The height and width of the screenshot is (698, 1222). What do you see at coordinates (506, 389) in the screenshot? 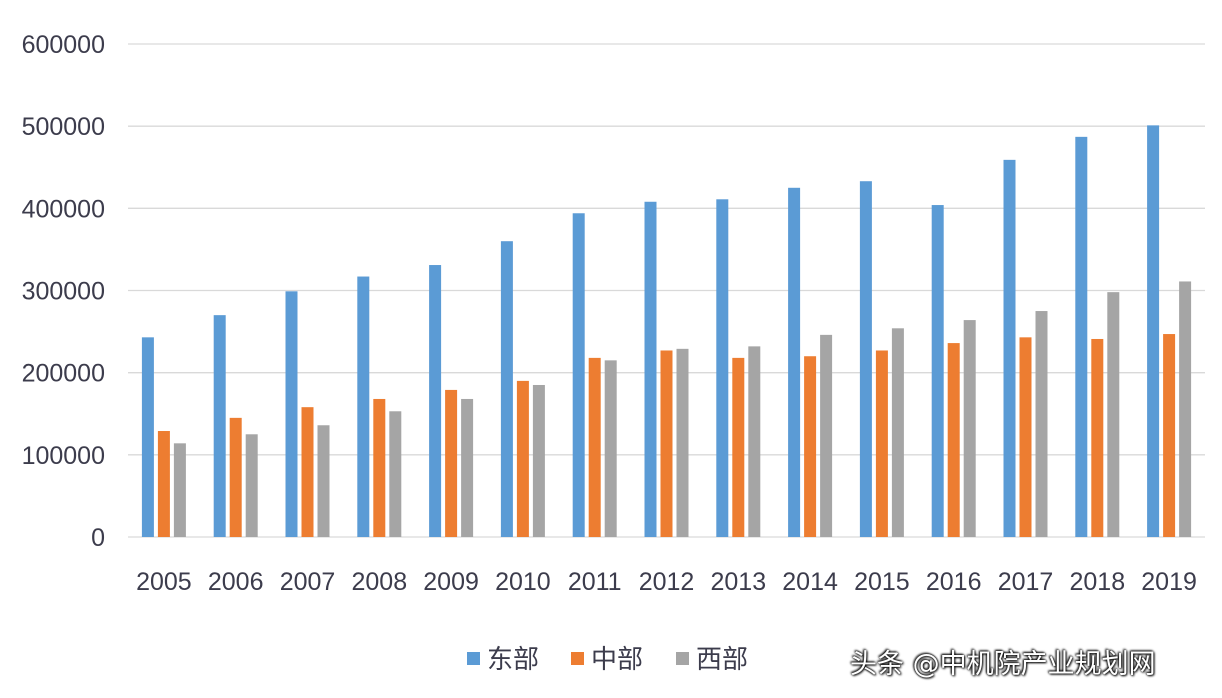
I see `bar-2010-东部` at bounding box center [506, 389].